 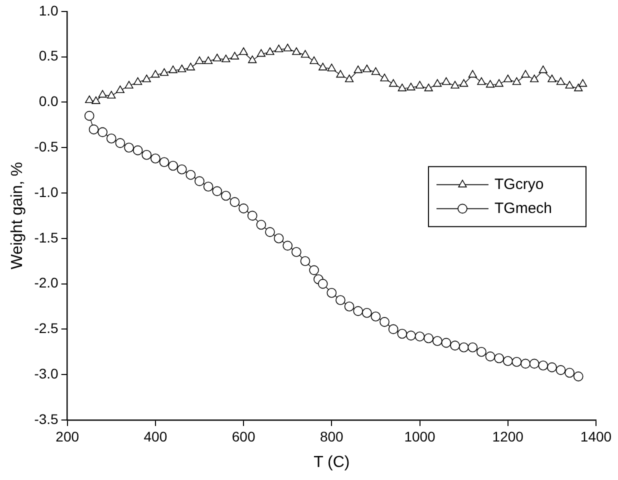 I want to click on legend-label: TGcryo, so click(x=519, y=184).